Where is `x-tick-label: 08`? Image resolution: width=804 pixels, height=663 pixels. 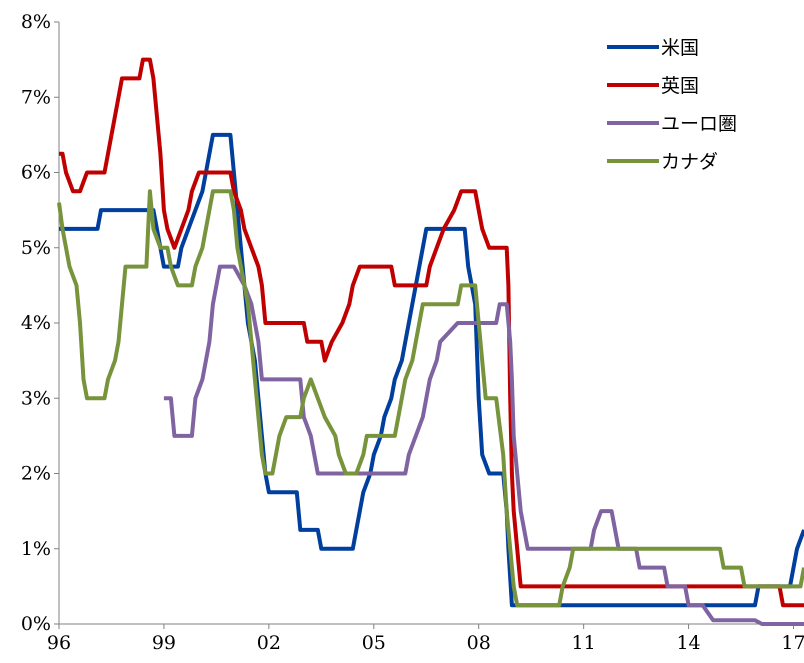 x-tick-label: 08 is located at coordinates (479, 643).